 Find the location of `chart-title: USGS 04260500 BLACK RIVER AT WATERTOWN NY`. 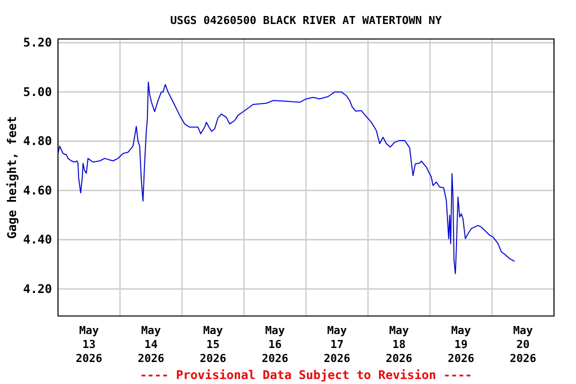

chart-title: USGS 04260500 BLACK RIVER AT WATERTOWN NY is located at coordinates (306, 20).